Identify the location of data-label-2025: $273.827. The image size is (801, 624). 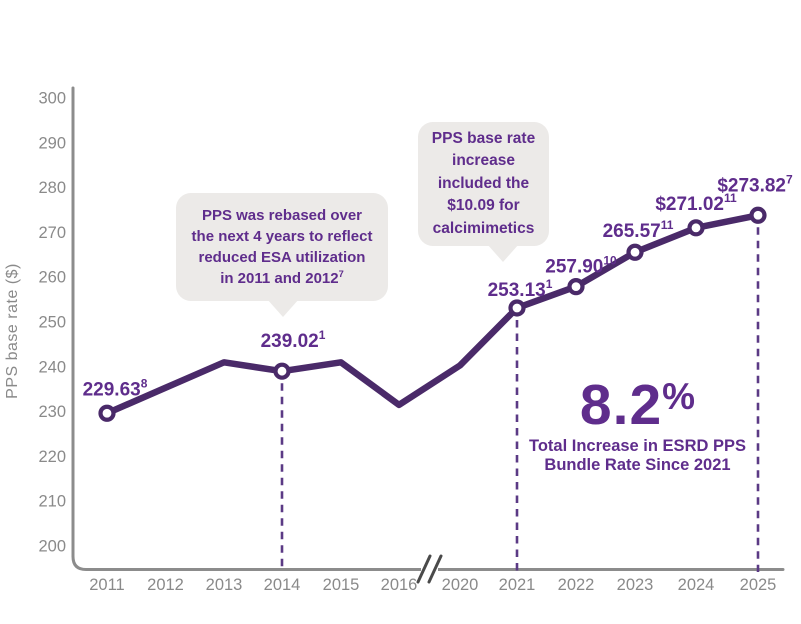
(755, 184).